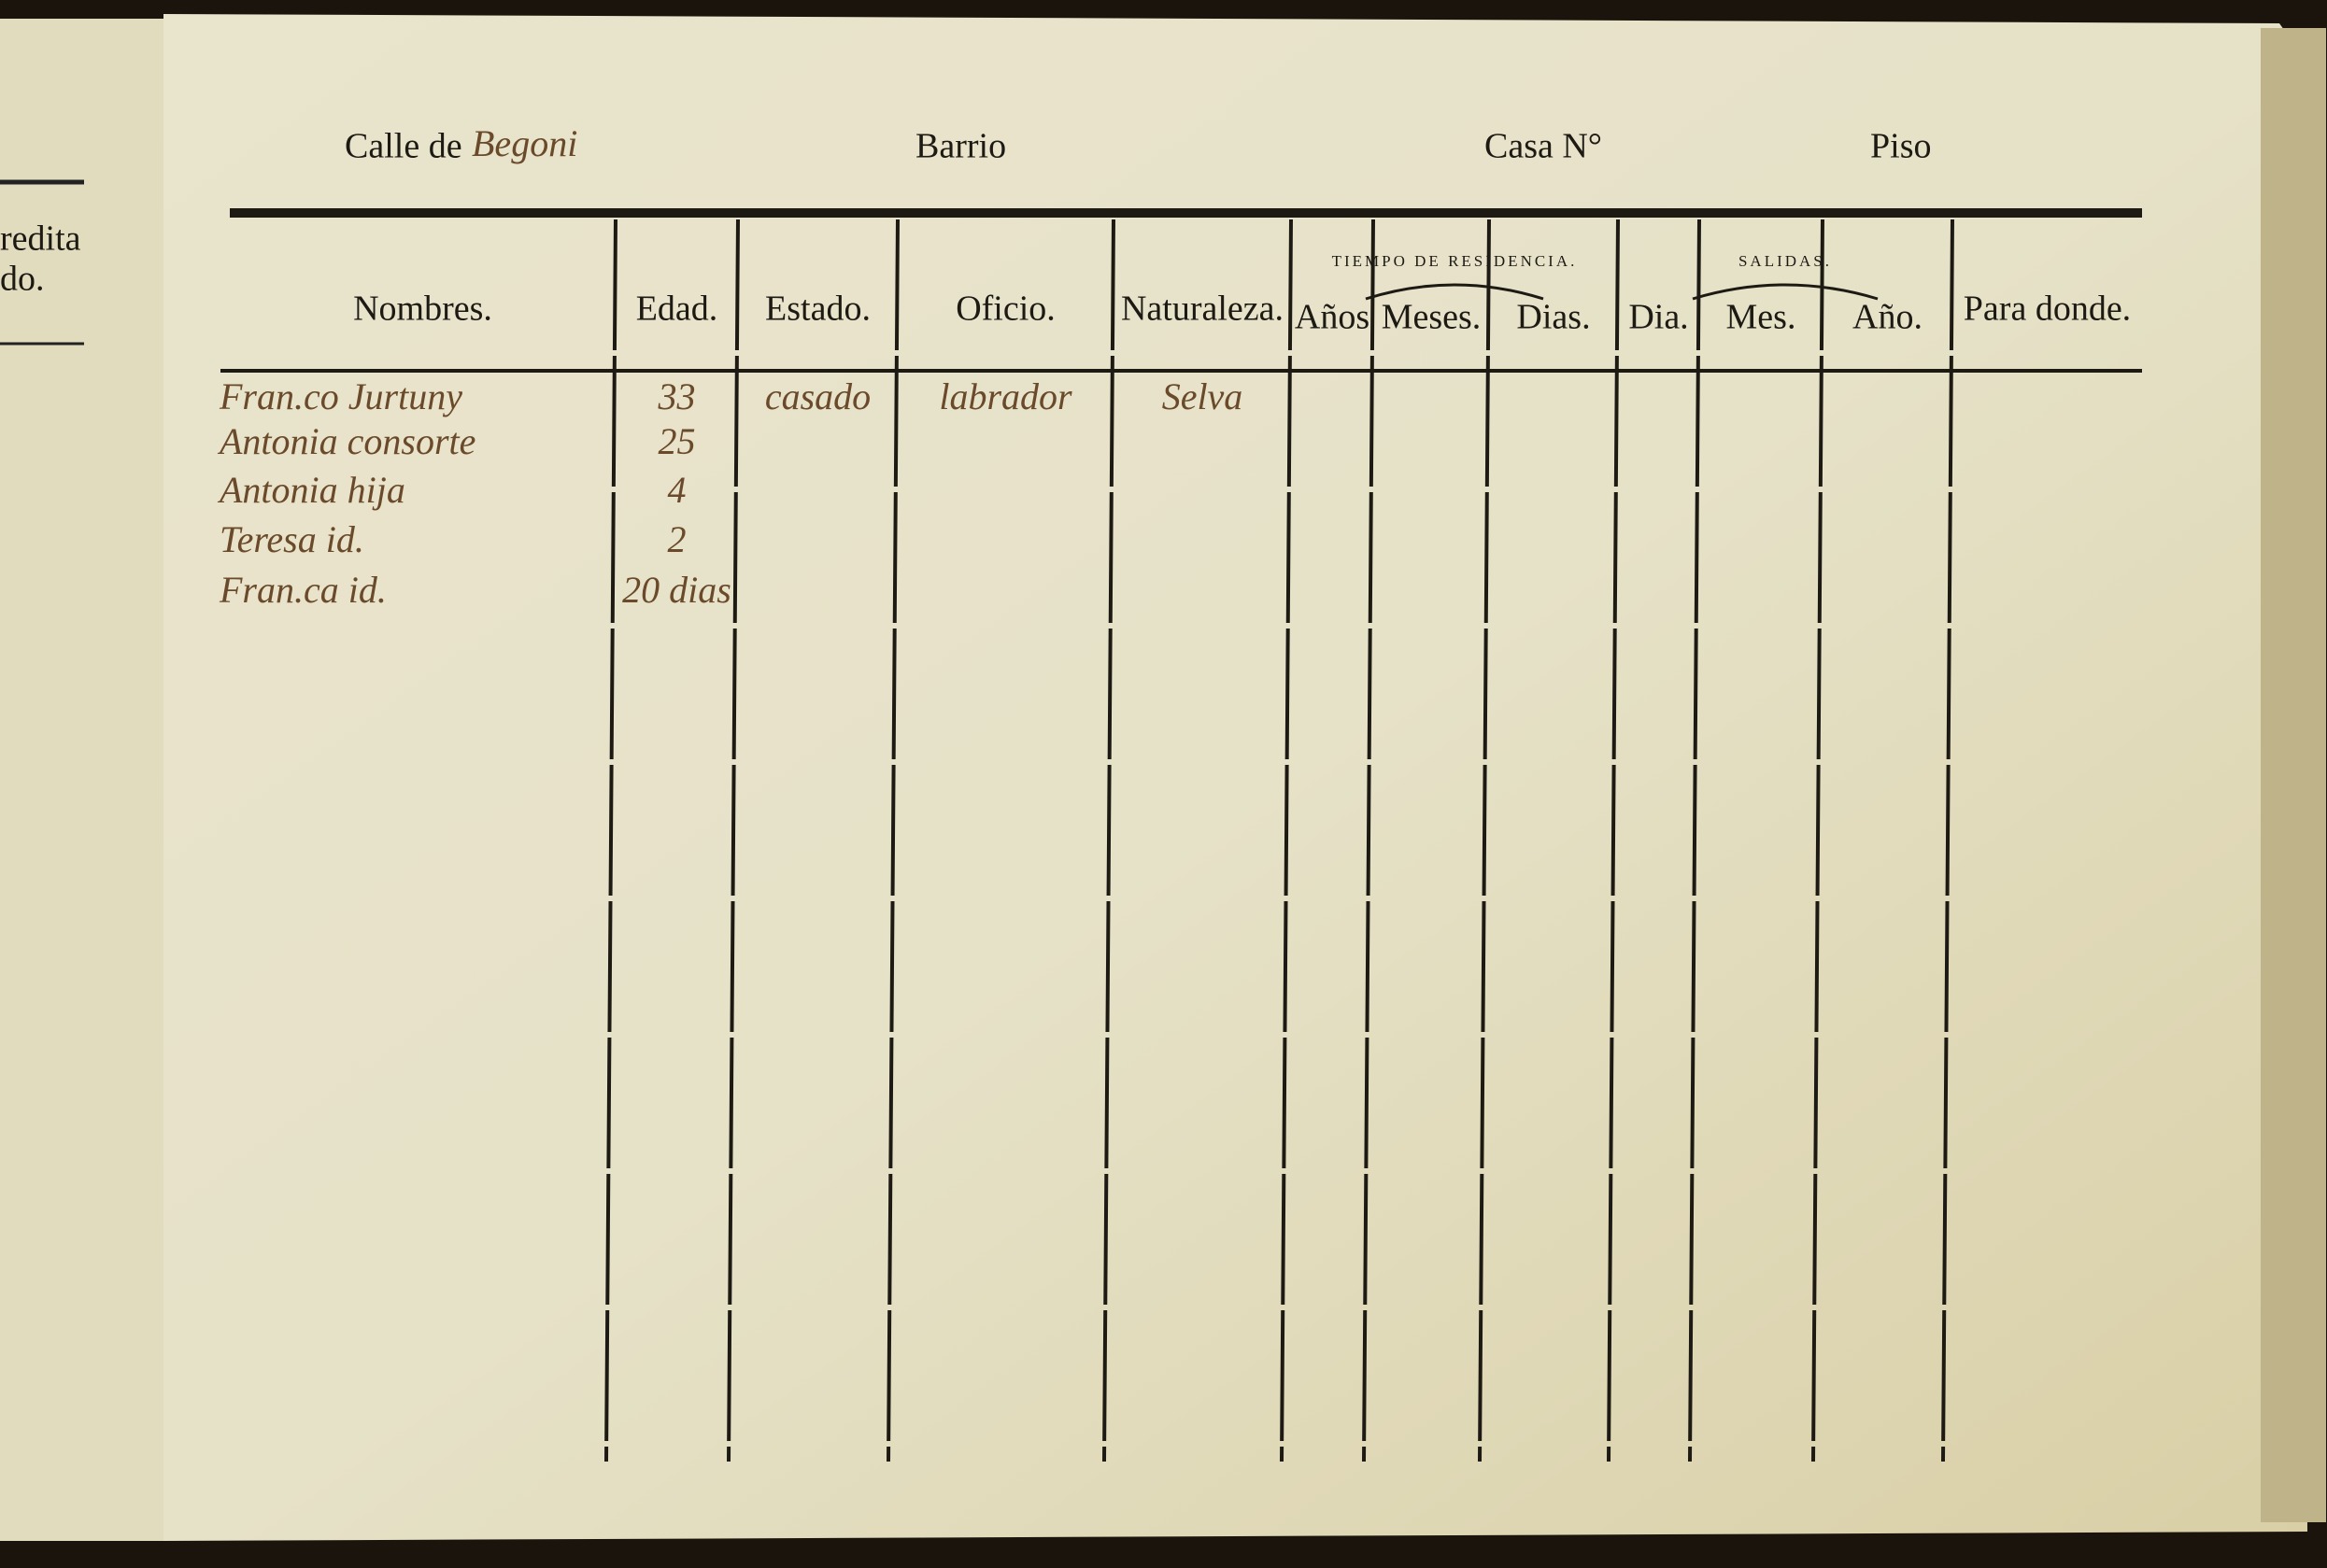 This screenshot has height=1568, width=2327. I want to click on column-header: Años, so click(1332, 317).